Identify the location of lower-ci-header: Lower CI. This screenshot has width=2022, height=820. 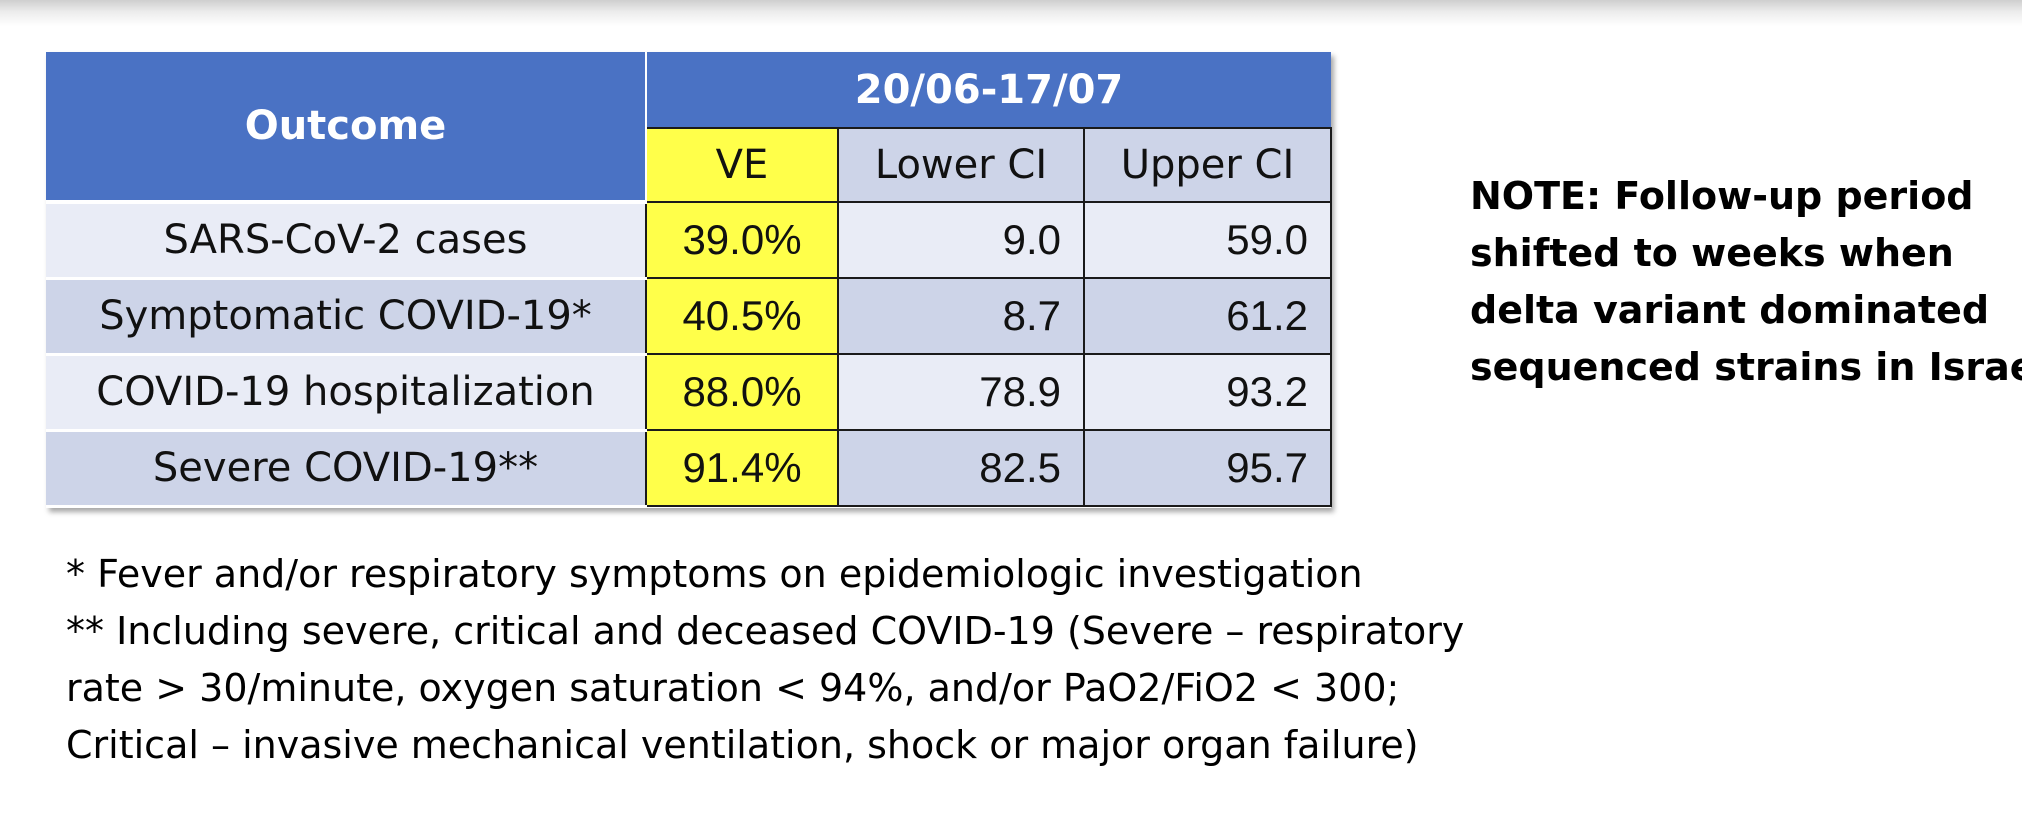
(961, 165).